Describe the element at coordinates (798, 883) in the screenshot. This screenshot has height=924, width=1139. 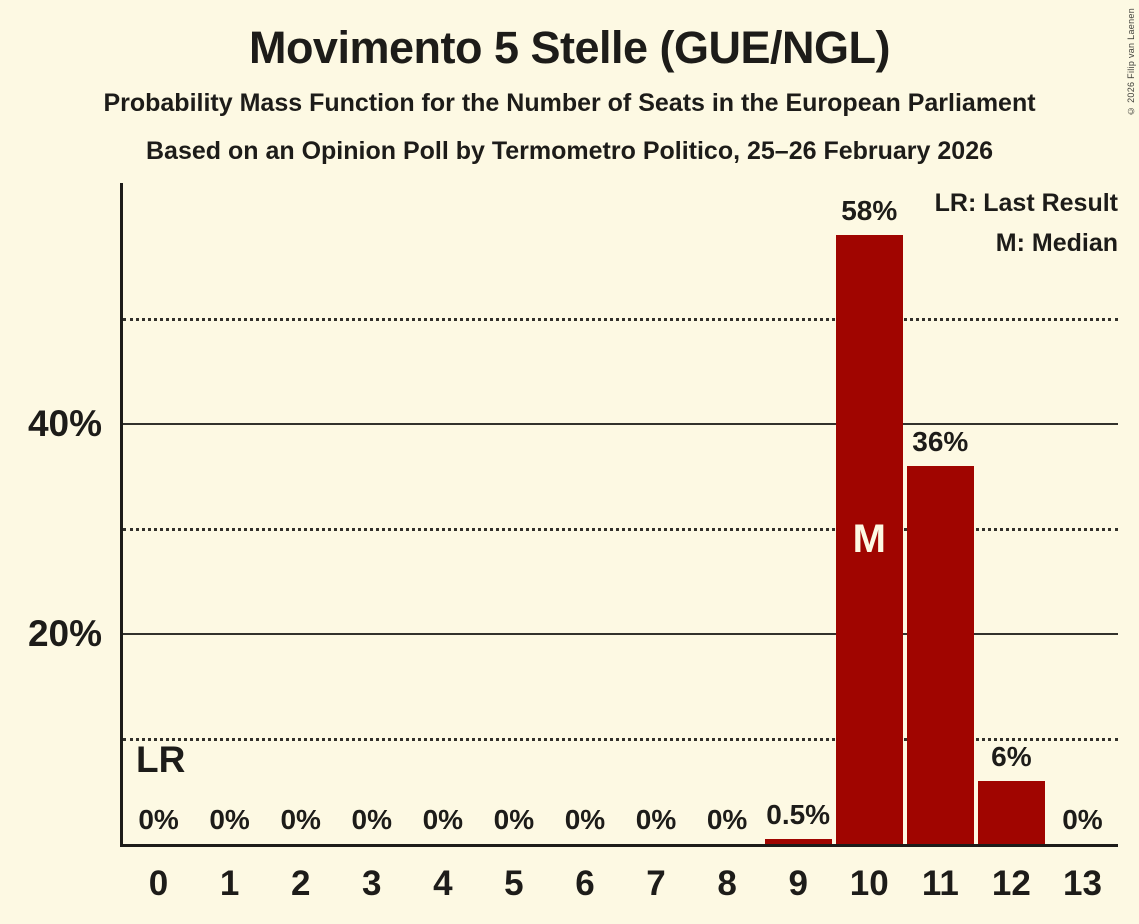
I see `x-axis-label-9: 9` at that location.